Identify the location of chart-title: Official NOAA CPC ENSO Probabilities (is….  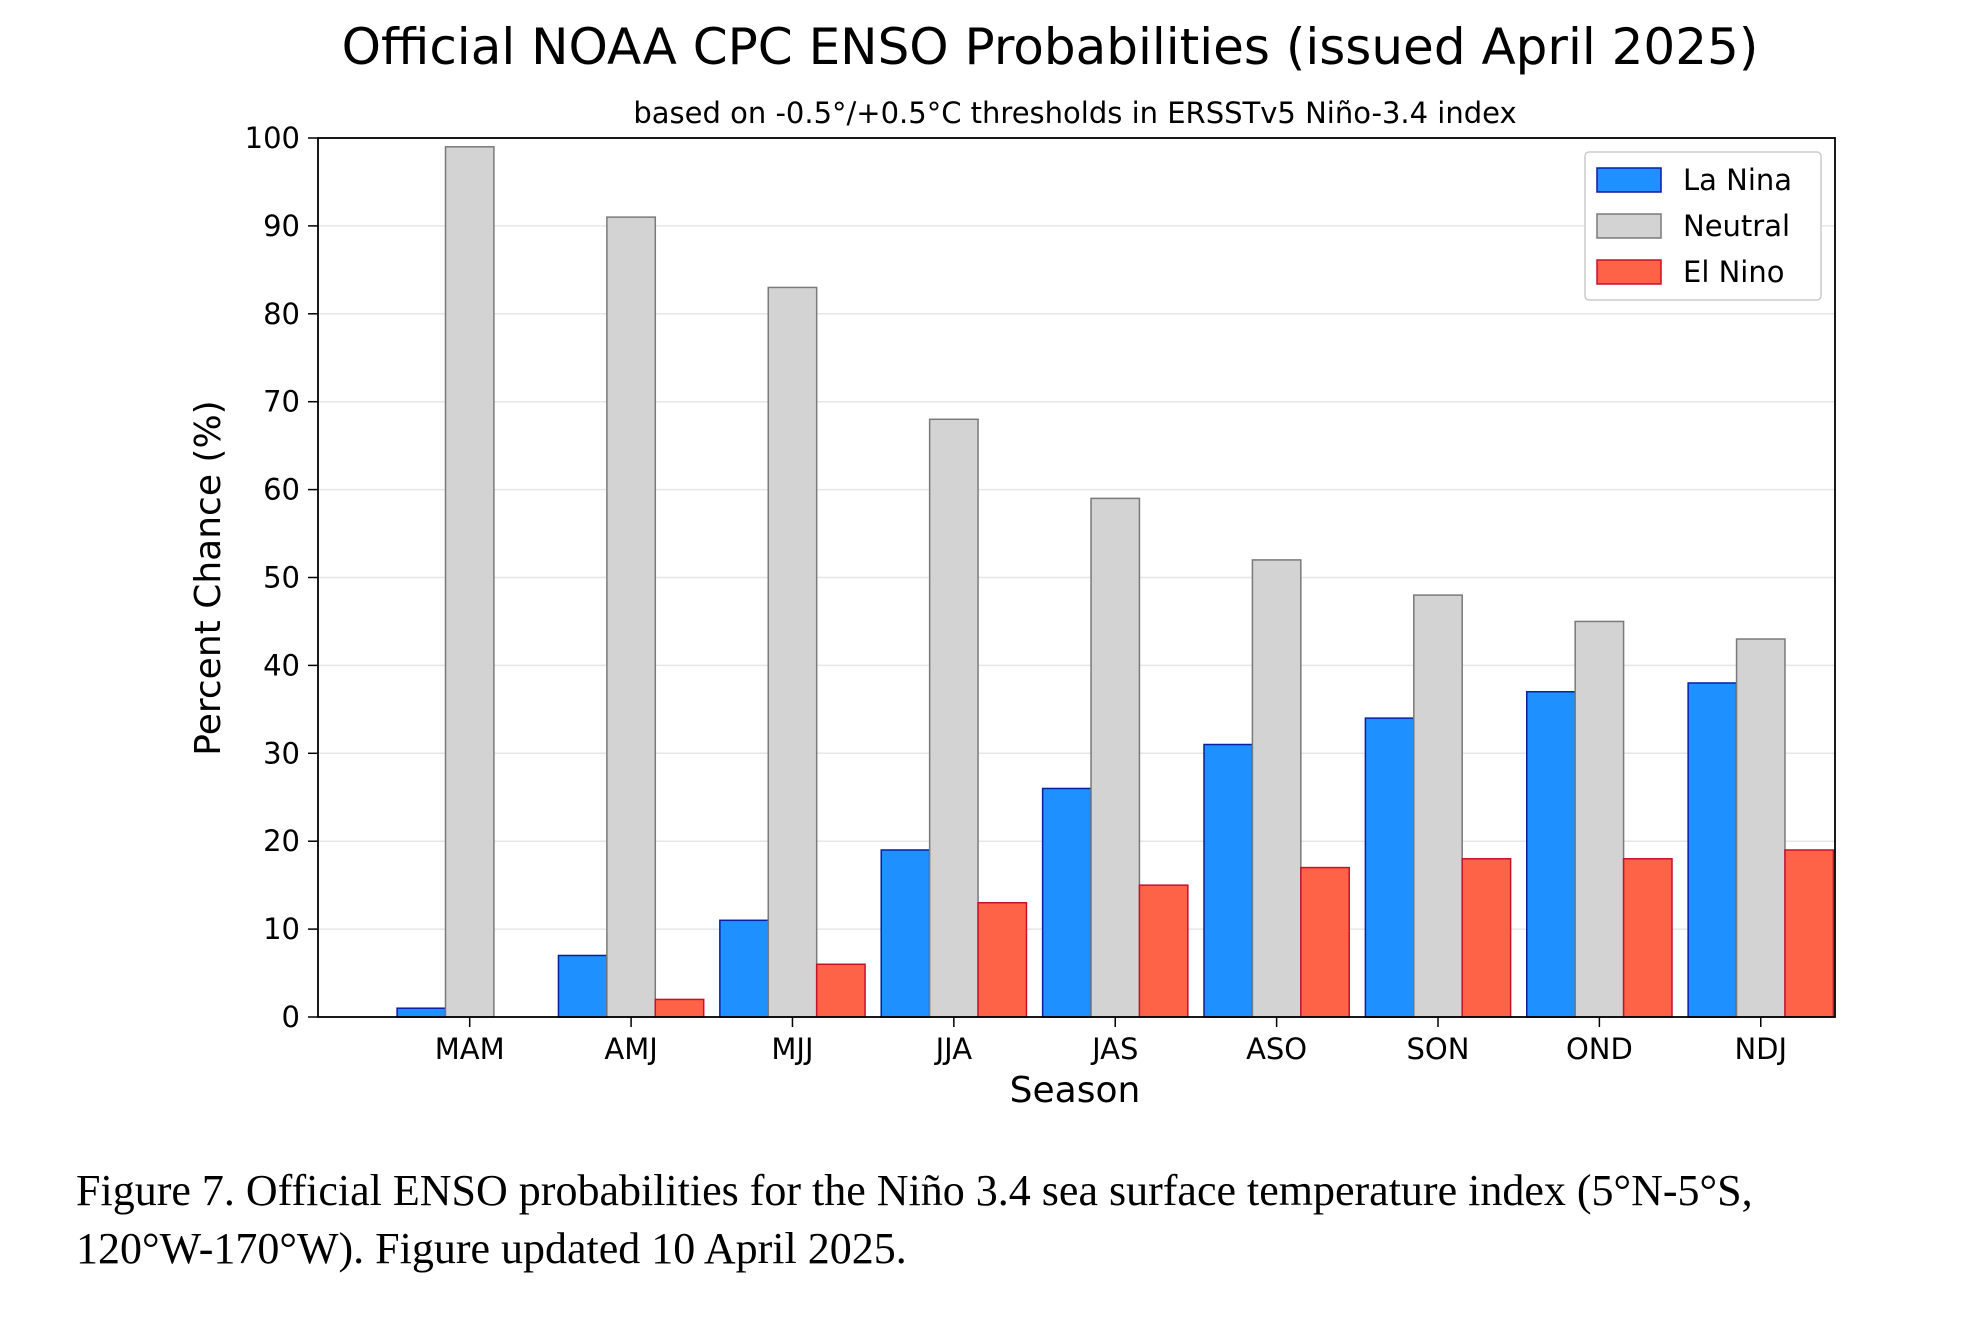
(1050, 47).